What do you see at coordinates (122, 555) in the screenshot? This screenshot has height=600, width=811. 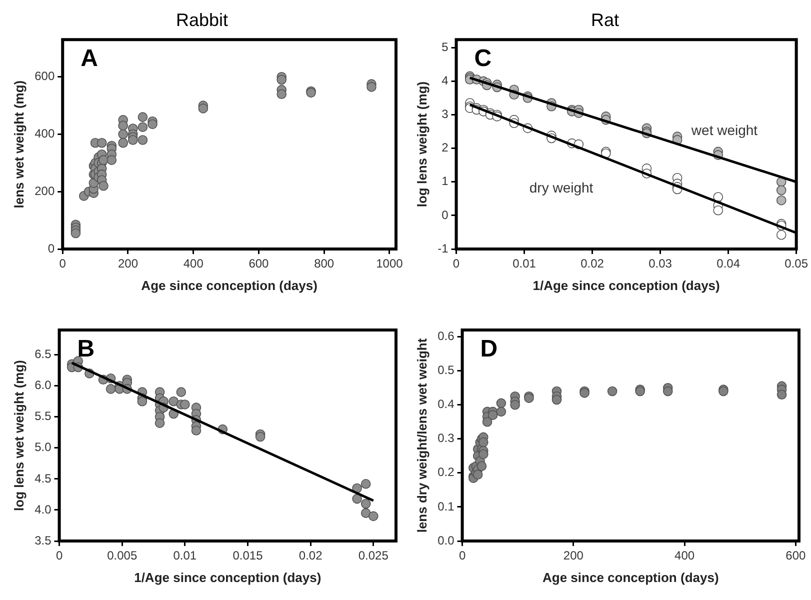 I see `x-tick-label: 0.005` at bounding box center [122, 555].